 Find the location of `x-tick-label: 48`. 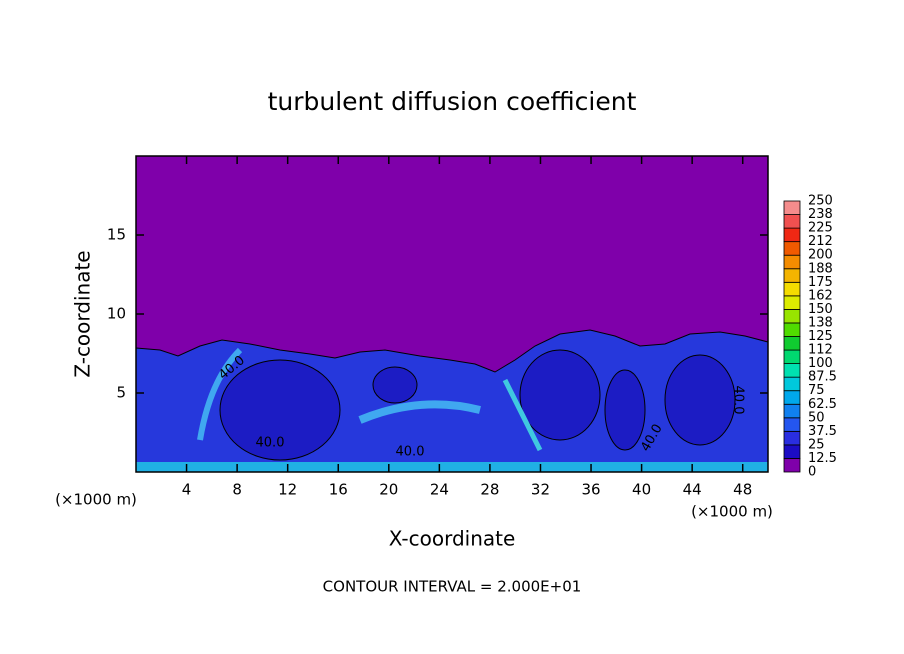

x-tick-label: 48 is located at coordinates (742, 490).